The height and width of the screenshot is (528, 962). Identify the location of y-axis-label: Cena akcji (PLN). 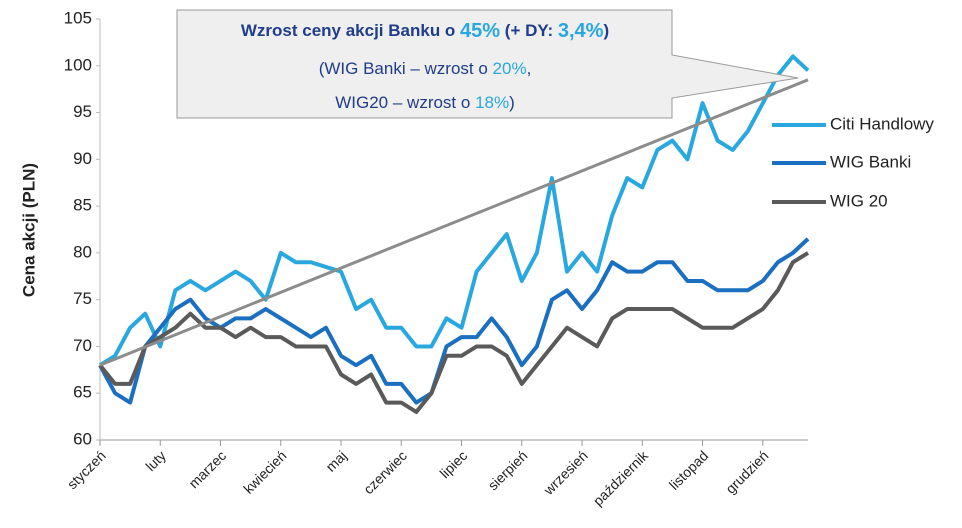
(28, 230).